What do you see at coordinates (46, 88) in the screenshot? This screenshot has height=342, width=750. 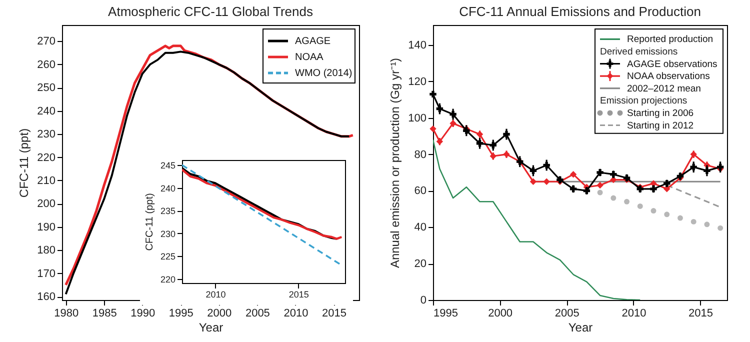 I see `y-tick-label: 250` at bounding box center [46, 88].